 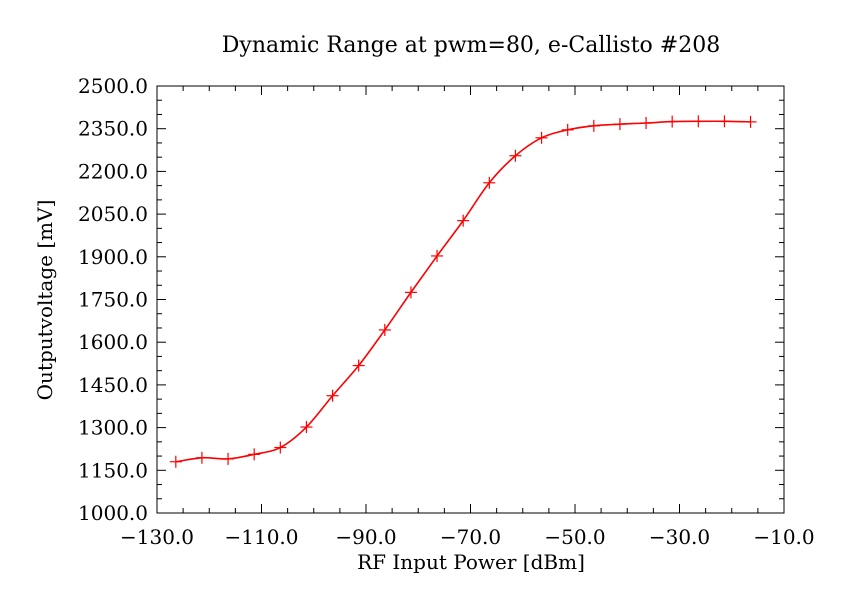 What do you see at coordinates (157, 537) in the screenshot?
I see `x-tick-label: −130.0` at bounding box center [157, 537].